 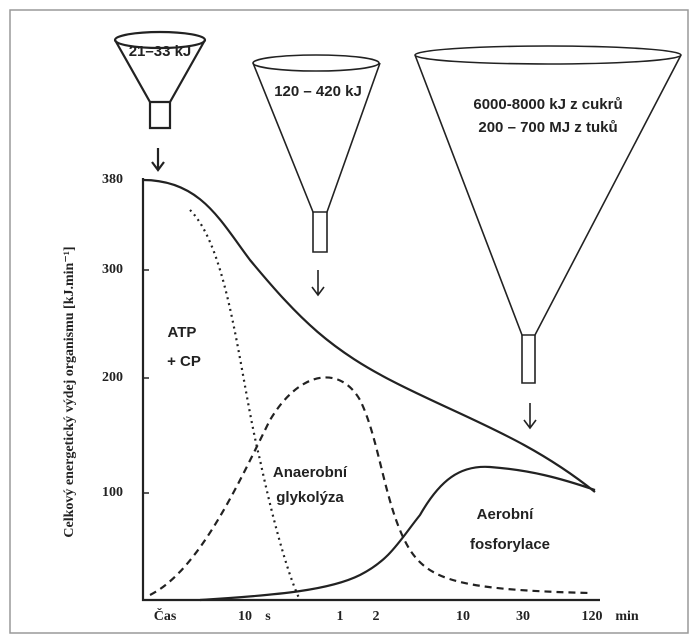 I want to click on funnel-label: 6000-8000 kJ z cukrů, so click(x=547, y=104).